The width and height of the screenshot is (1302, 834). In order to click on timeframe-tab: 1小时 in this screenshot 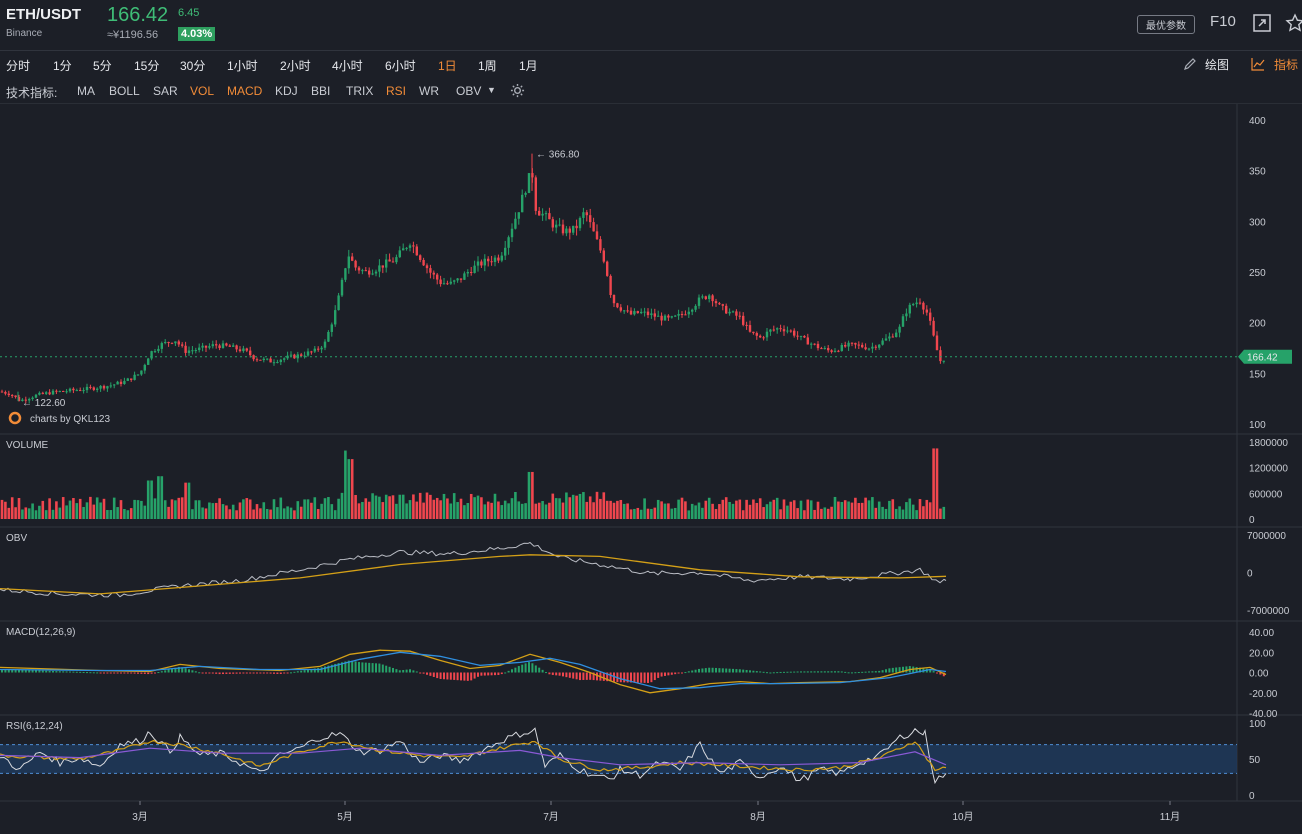, I will do `click(242, 66)`.